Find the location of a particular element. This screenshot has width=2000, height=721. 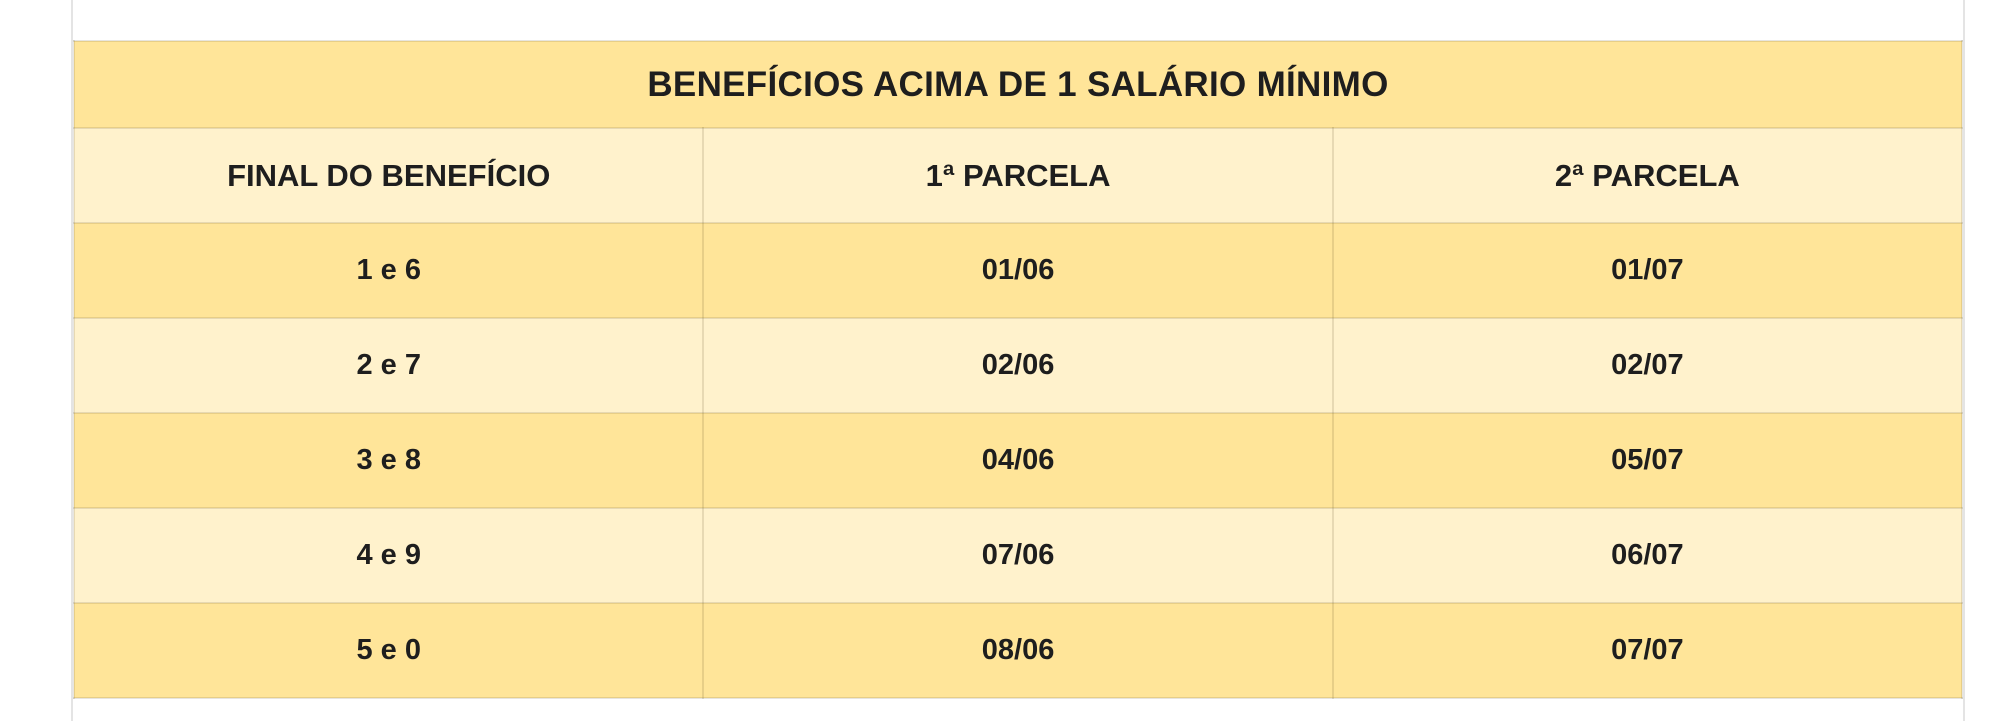

table-row: 1 e 6 01/06 01/07 is located at coordinates (1018, 270).